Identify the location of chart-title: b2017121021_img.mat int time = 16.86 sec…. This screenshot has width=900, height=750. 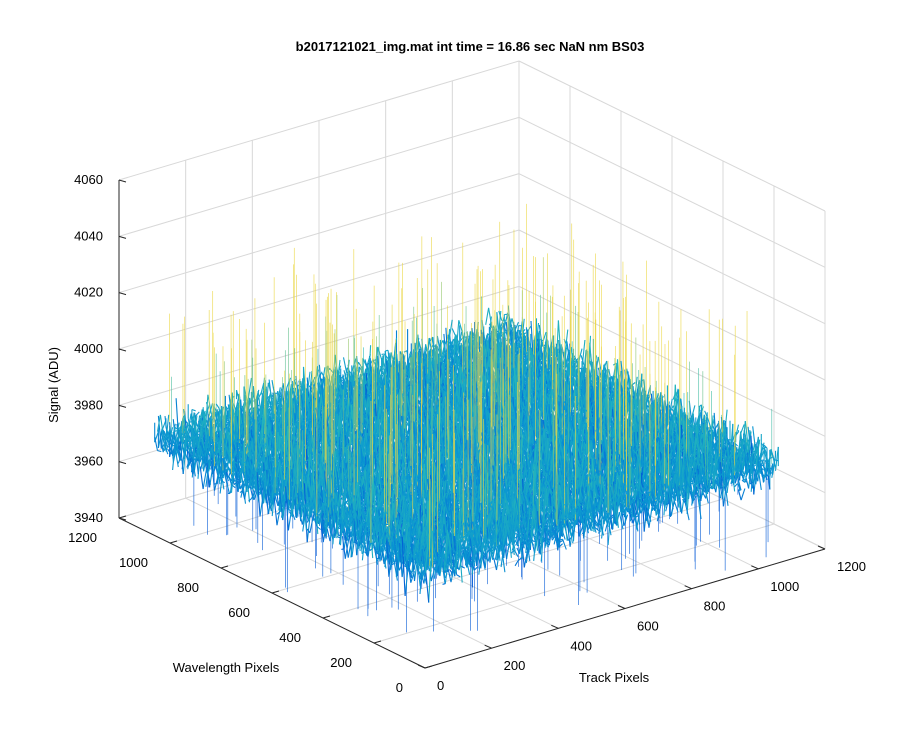
(470, 46).